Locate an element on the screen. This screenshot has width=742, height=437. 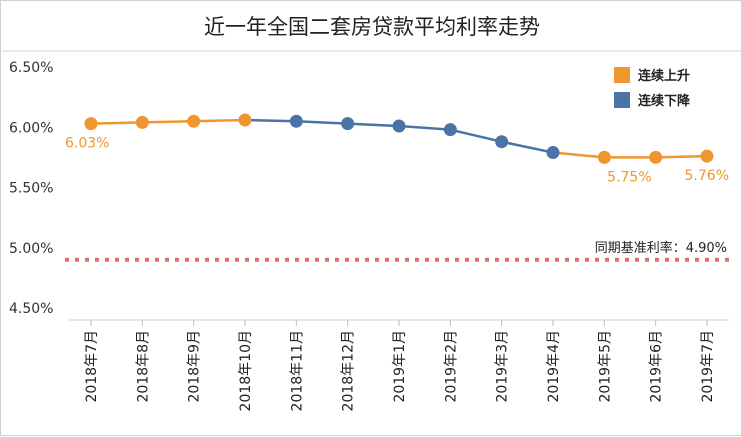
x-tick-label: 2019年3月 is located at coordinates (503, 366).